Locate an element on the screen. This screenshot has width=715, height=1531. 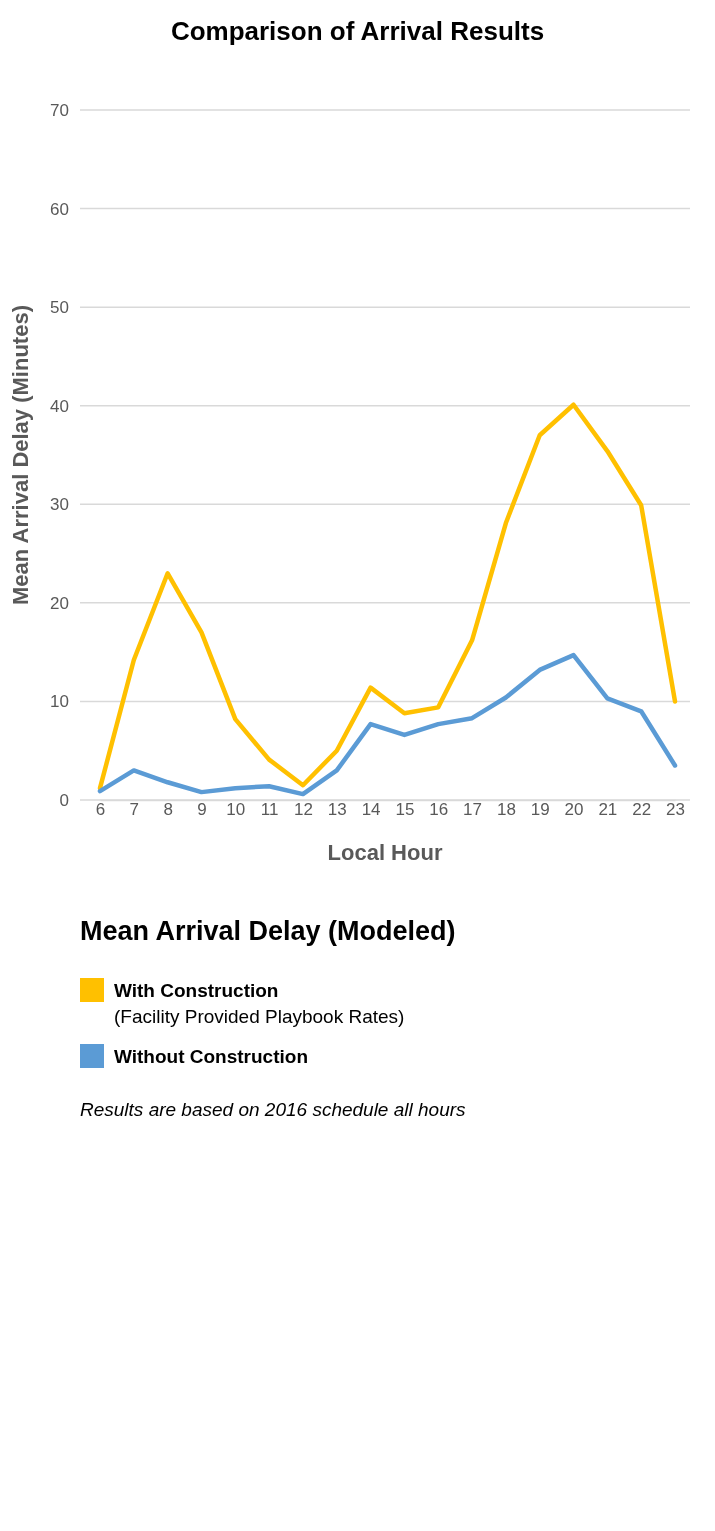
x-tick-label: 7 is located at coordinates (134, 809).